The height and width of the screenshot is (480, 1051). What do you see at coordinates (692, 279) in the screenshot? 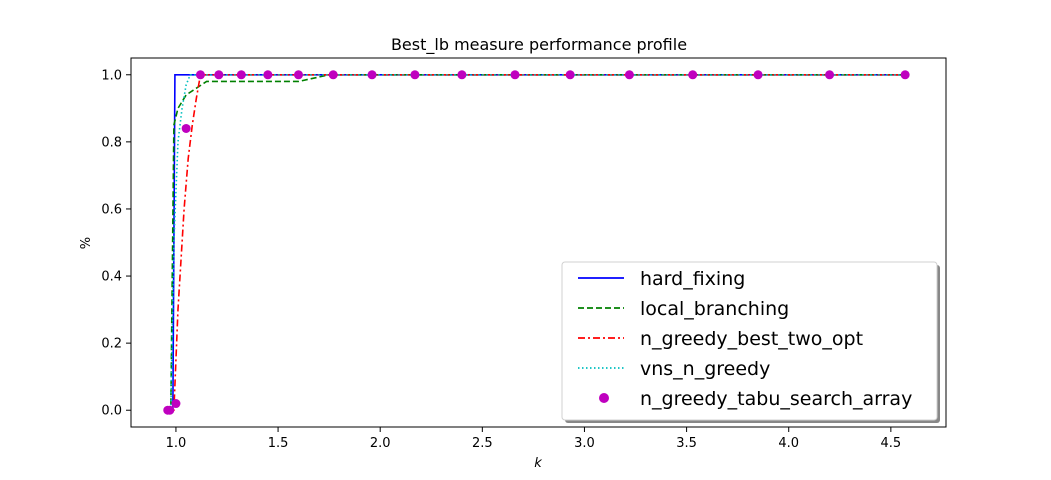
I see `legend-label-hard-fixing: hard_fixing` at bounding box center [692, 279].